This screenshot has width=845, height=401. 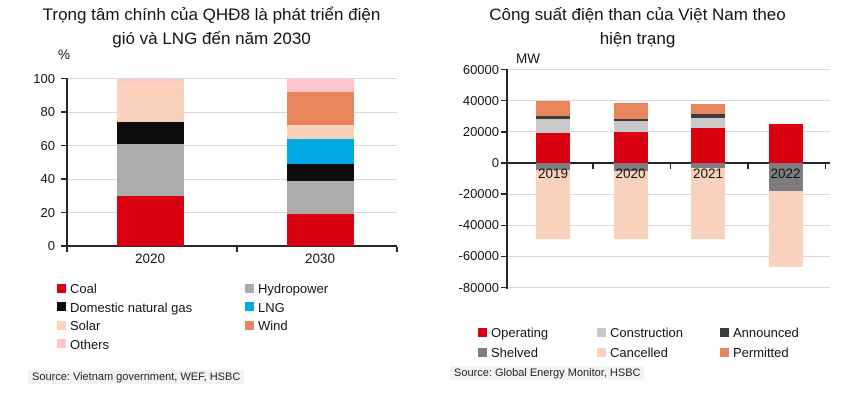 What do you see at coordinates (47, 212) in the screenshot?
I see `y-axis-tick-label: 20` at bounding box center [47, 212].